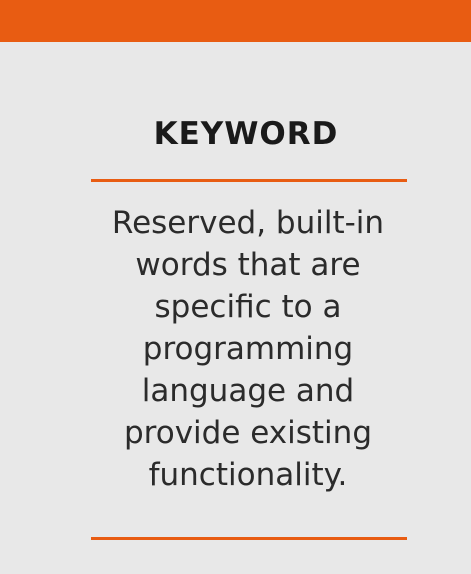  I want to click on definition-line: provide existing, so click(248, 433).